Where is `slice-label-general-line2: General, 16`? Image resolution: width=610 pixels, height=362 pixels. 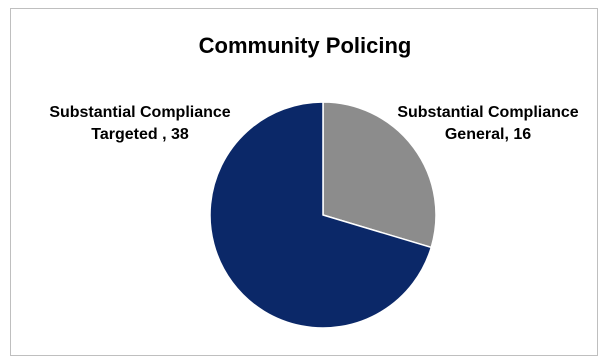 slice-label-general-line2: General, 16 is located at coordinates (488, 134).